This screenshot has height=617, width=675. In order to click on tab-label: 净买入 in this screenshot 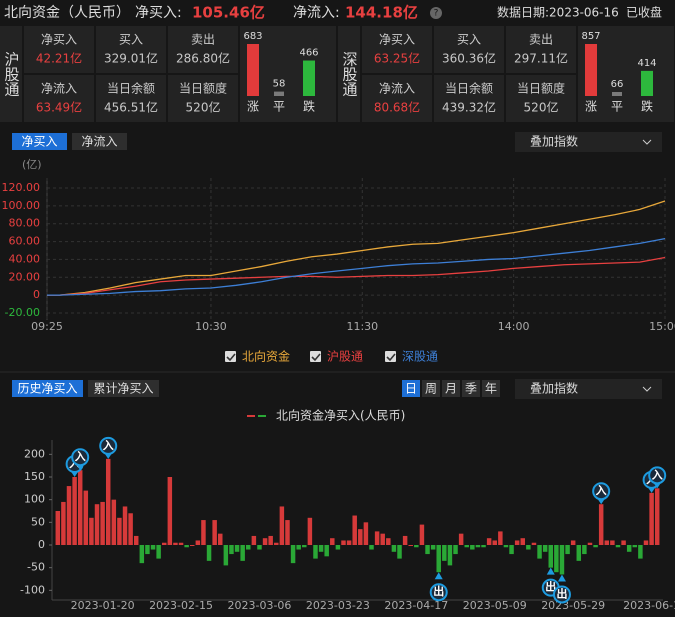, I will do `click(39, 142)`.